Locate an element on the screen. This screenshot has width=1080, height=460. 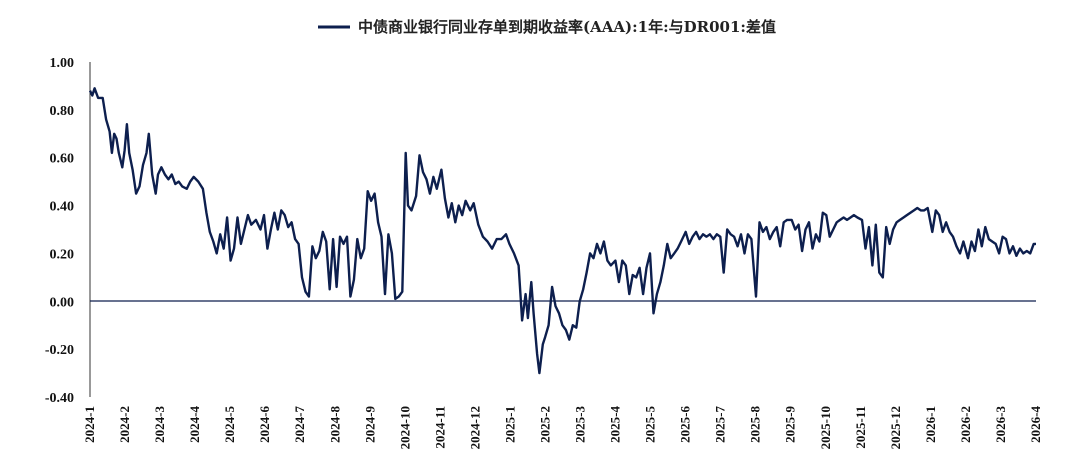
legend-label: 中债商业银行同业存单到期收益率(AAA):1年:与DR001:差值 is located at coordinates (567, 27).